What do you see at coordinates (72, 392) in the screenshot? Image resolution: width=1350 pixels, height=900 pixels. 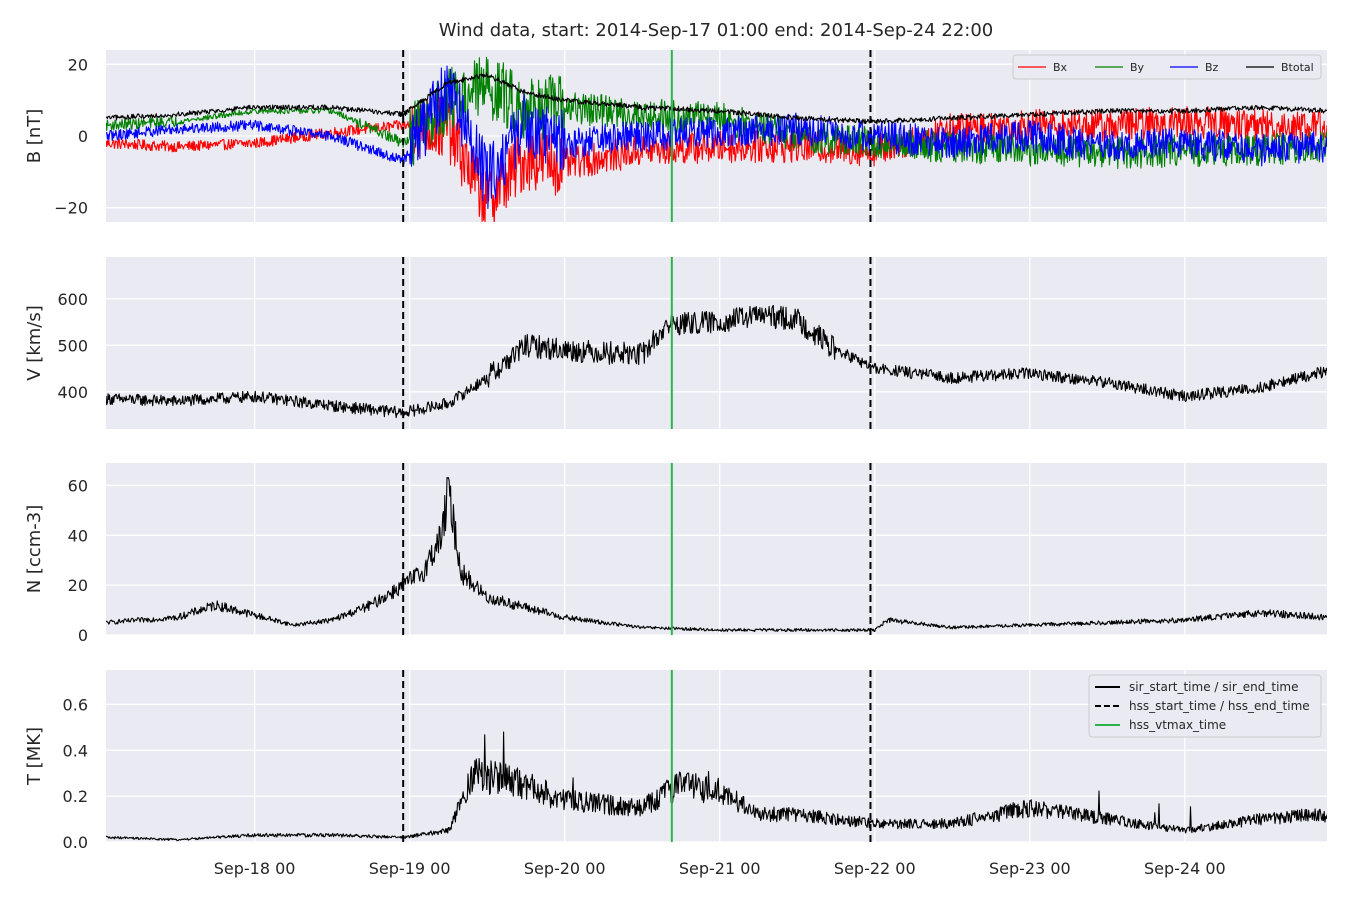 I see `y-tick-label: 400` at bounding box center [72, 392].